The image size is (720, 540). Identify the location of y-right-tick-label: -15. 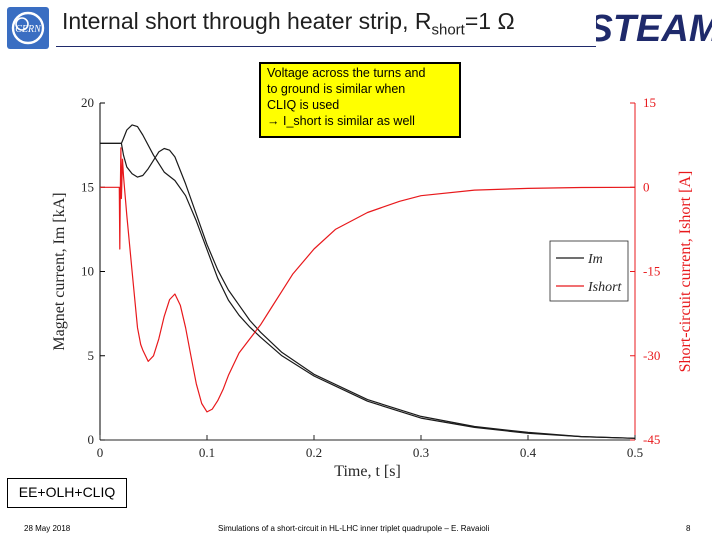
(651, 271).